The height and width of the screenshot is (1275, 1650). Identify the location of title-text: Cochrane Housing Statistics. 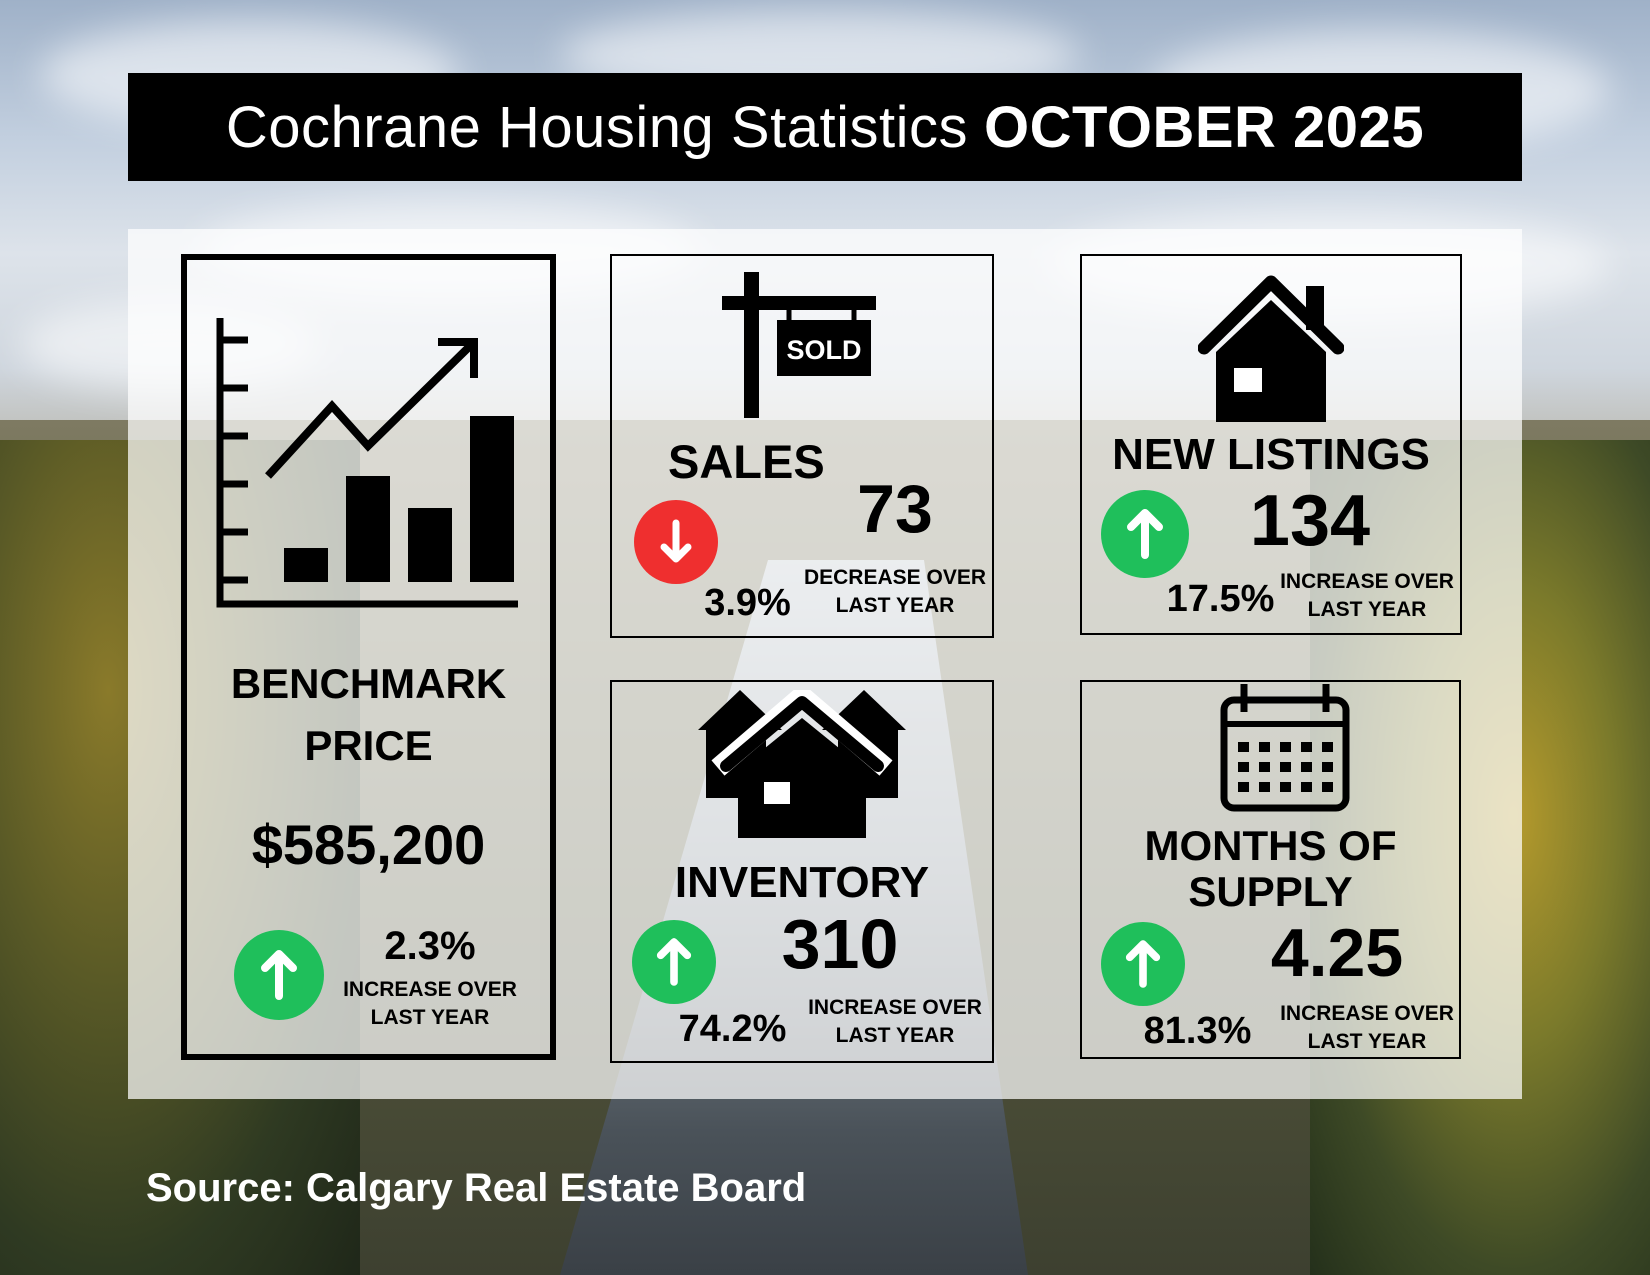
(596, 127).